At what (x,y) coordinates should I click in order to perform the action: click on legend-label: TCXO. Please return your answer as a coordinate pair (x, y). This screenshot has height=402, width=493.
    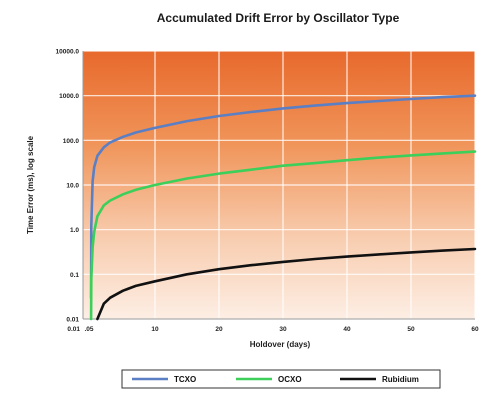
    Looking at the image, I should click on (185, 379).